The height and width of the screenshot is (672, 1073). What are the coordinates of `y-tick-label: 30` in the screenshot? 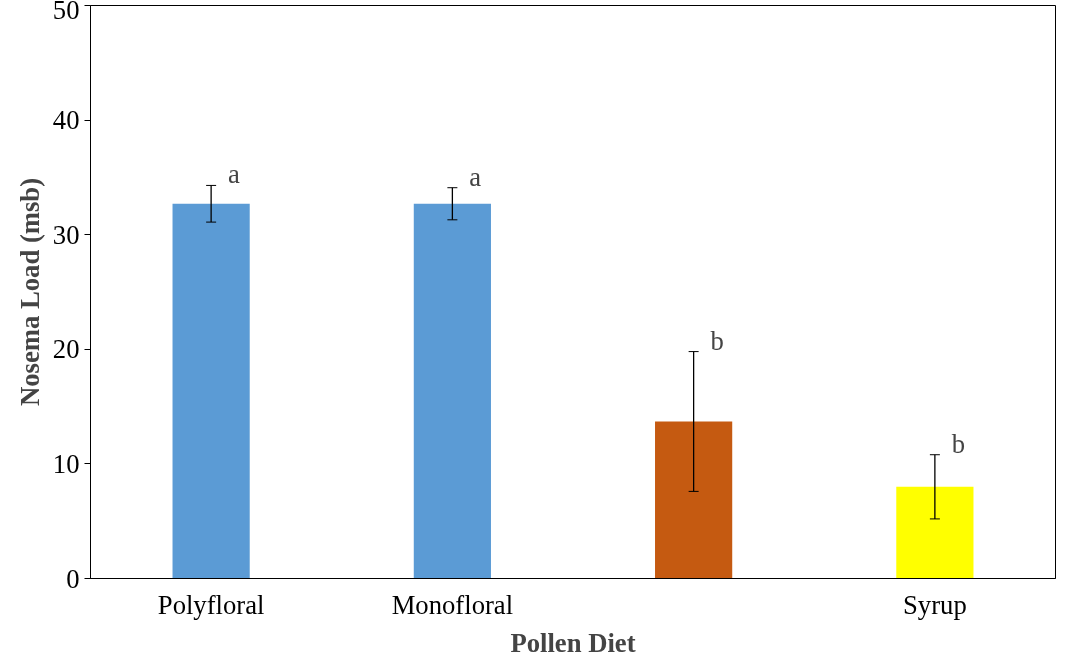 It's located at (66, 234).